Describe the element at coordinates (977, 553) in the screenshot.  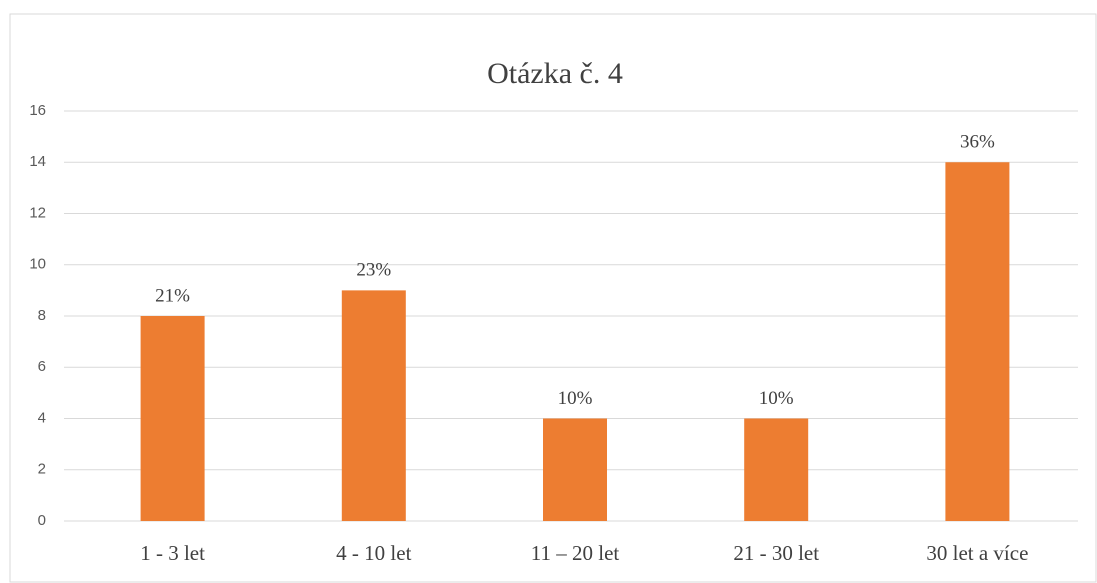
I see `x-tick-label: 30 let a více` at that location.